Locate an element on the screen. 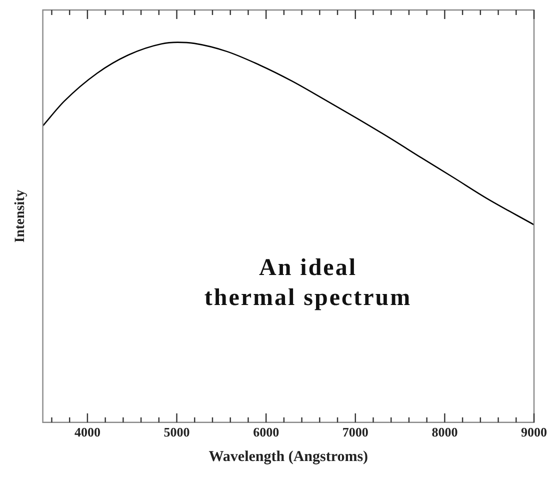 The height and width of the screenshot is (478, 558). x-tick-label: 7000 is located at coordinates (355, 432).